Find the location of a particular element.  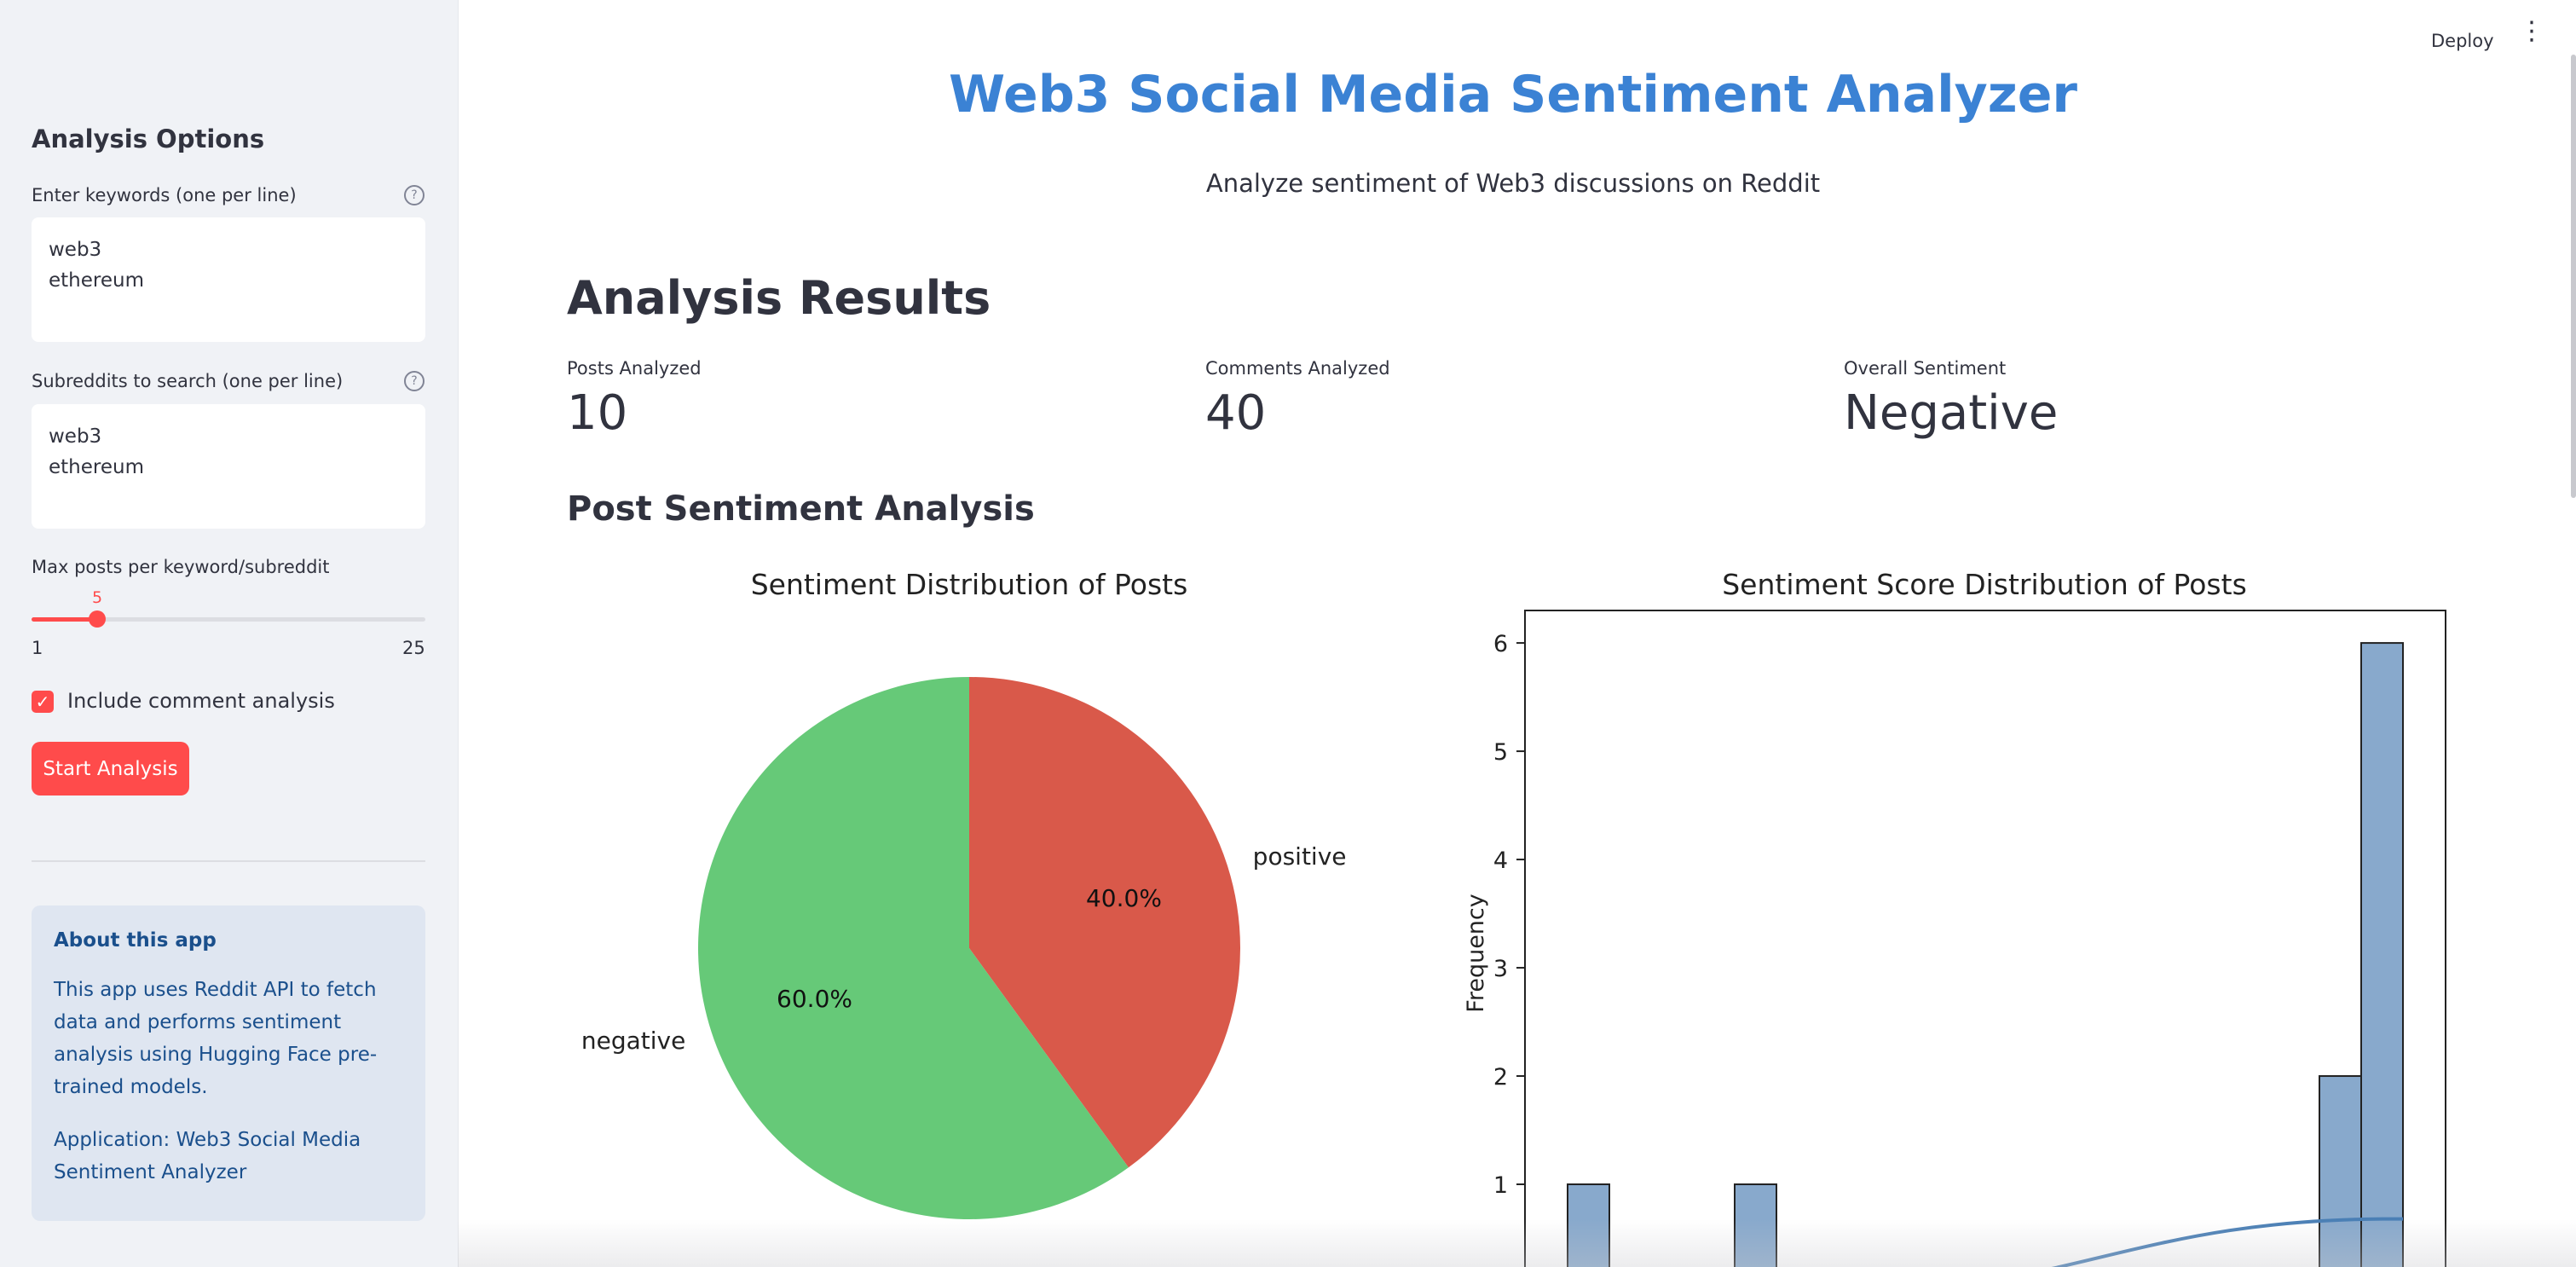

kde-line is located at coordinates (2227, 1242).